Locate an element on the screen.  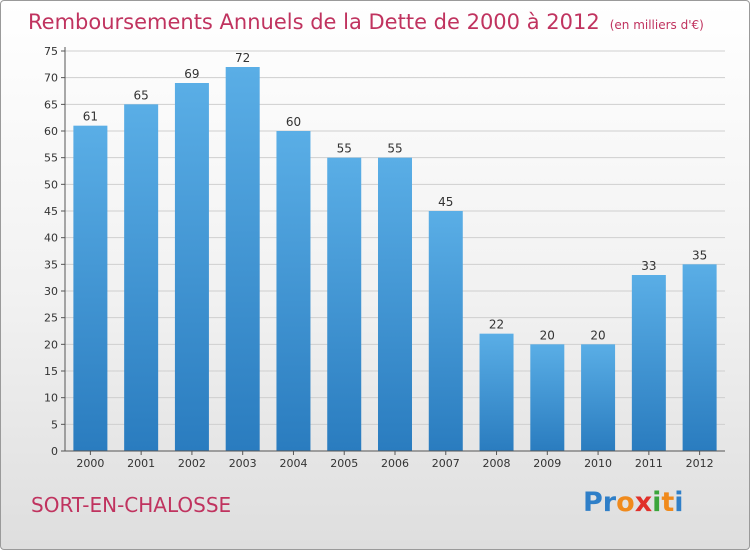
bar-2001 is located at coordinates (141, 277).